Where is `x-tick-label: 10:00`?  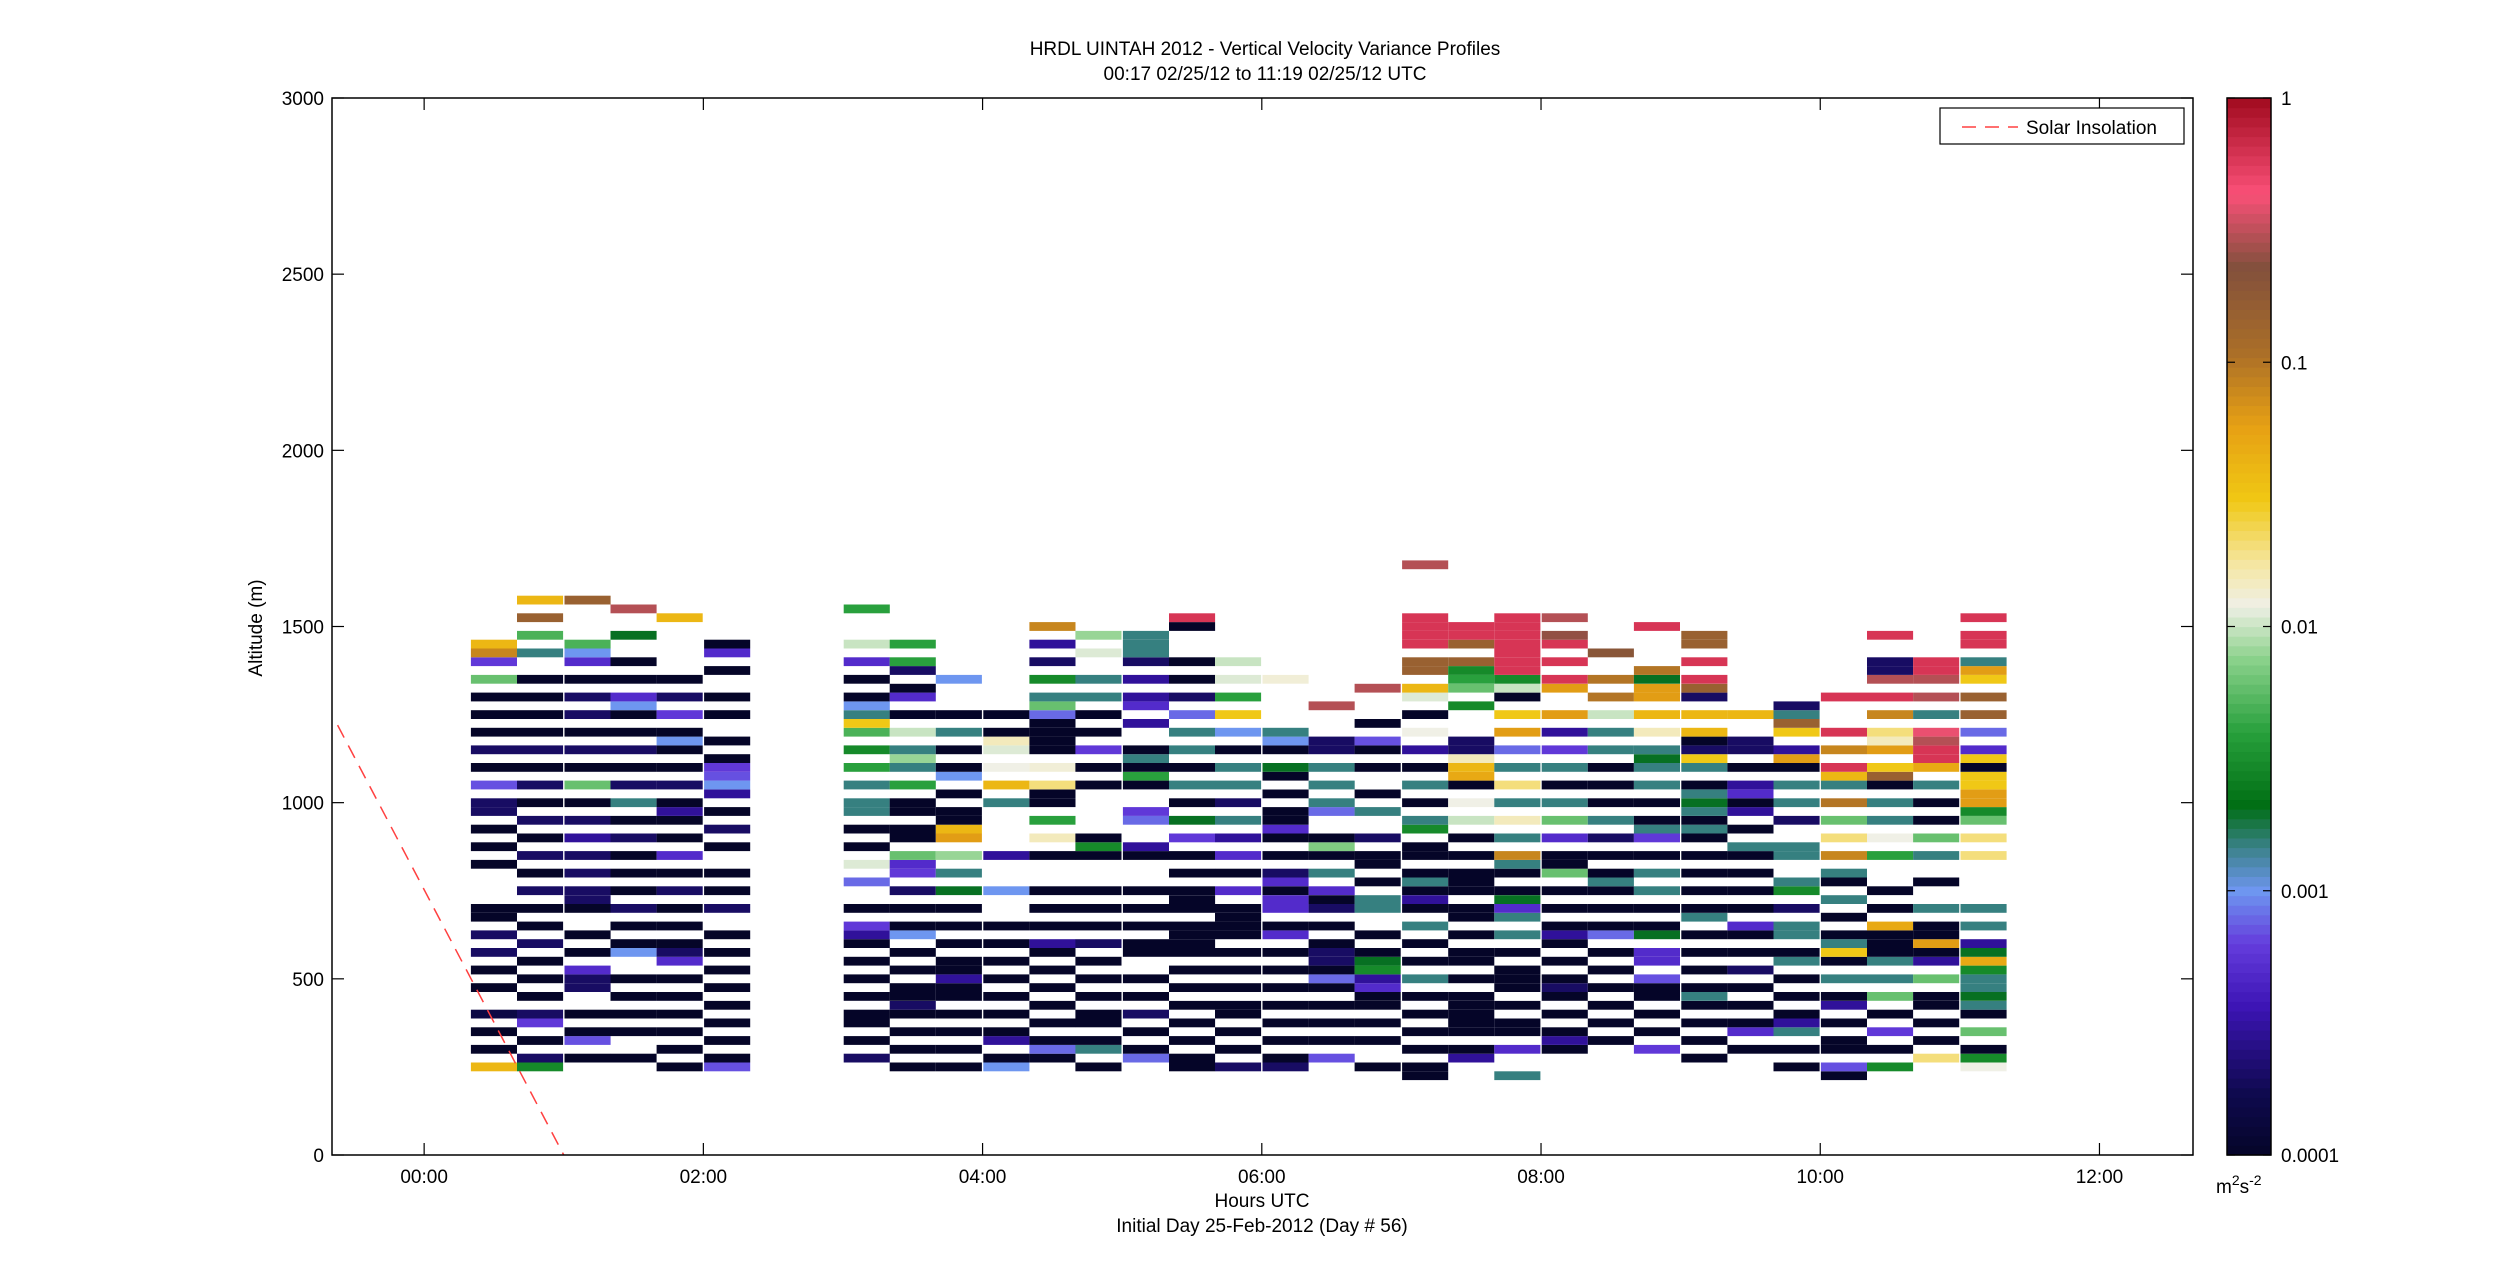 x-tick-label: 10:00 is located at coordinates (1820, 1177).